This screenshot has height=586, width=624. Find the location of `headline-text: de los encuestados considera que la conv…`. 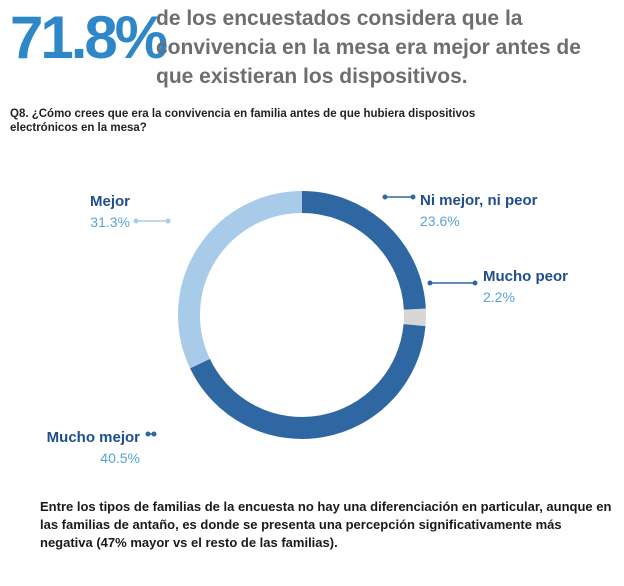

headline-text: de los encuestados considera que la conv… is located at coordinates (368, 47).